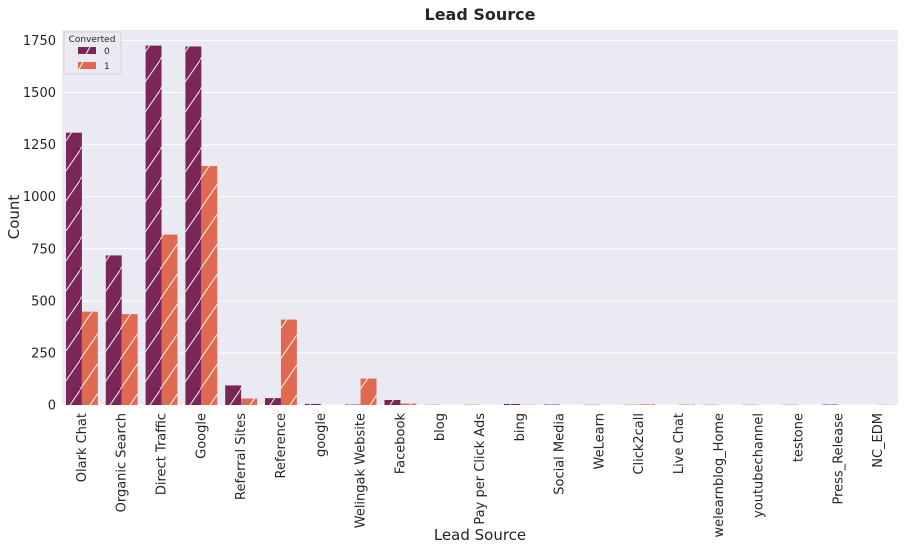 This screenshot has height=550, width=905. What do you see at coordinates (440, 427) in the screenshot?
I see `x-tick-label: blog` at bounding box center [440, 427].